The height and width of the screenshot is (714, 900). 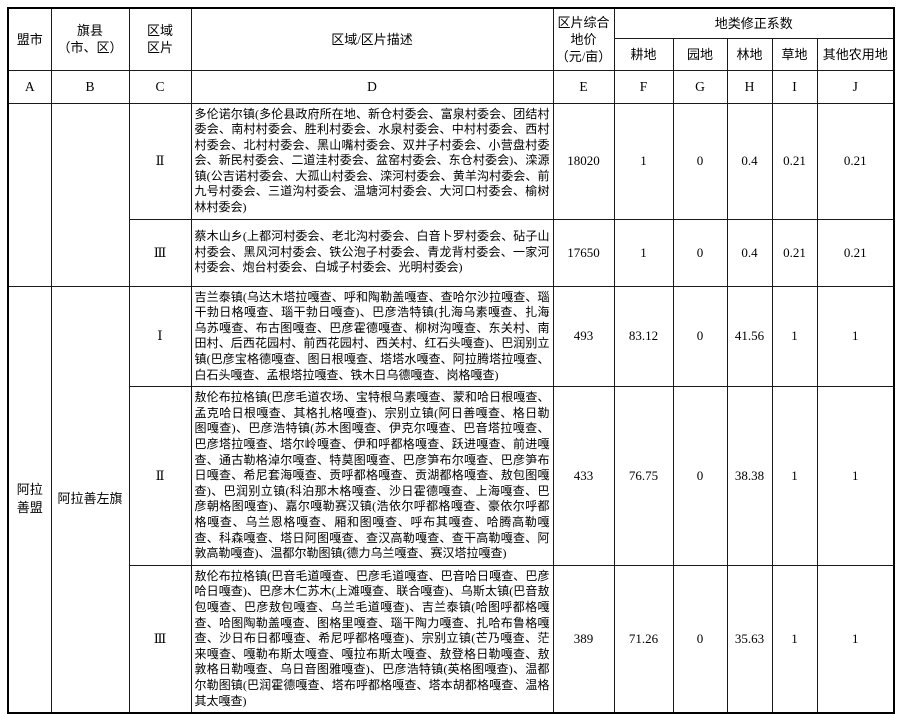 What do you see at coordinates (90, 194) in the screenshot?
I see `banner-cell-empty` at bounding box center [90, 194].